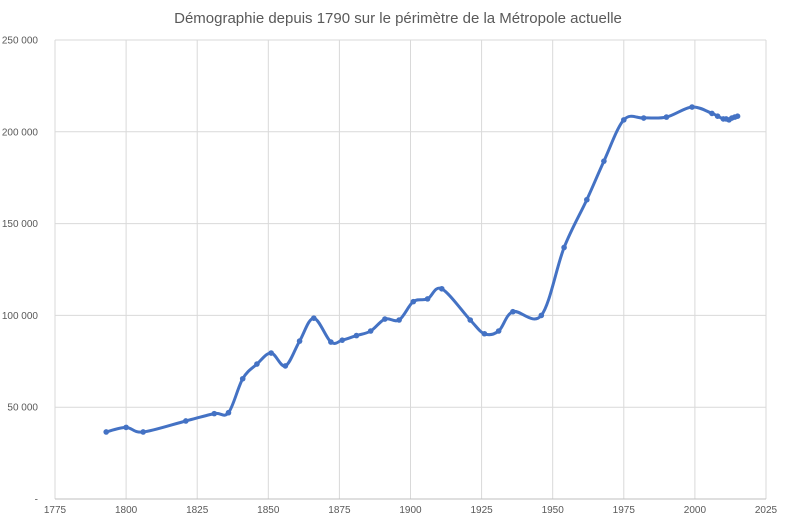  What do you see at coordinates (20, 41) in the screenshot?
I see `y-tick-label: 250 000` at bounding box center [20, 41].